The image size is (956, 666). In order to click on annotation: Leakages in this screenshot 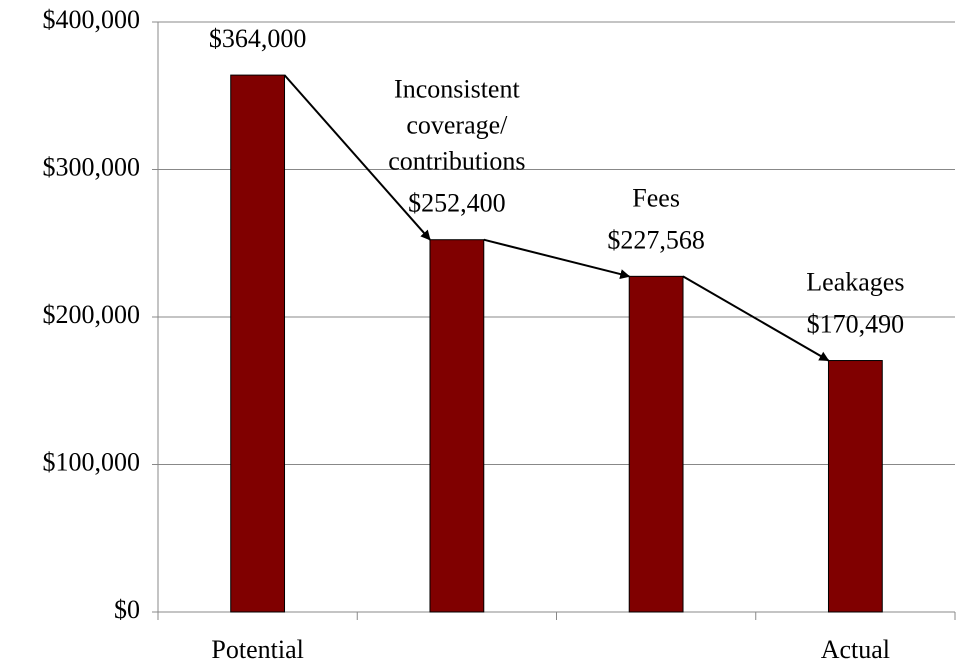, I will do `click(855, 281)`.